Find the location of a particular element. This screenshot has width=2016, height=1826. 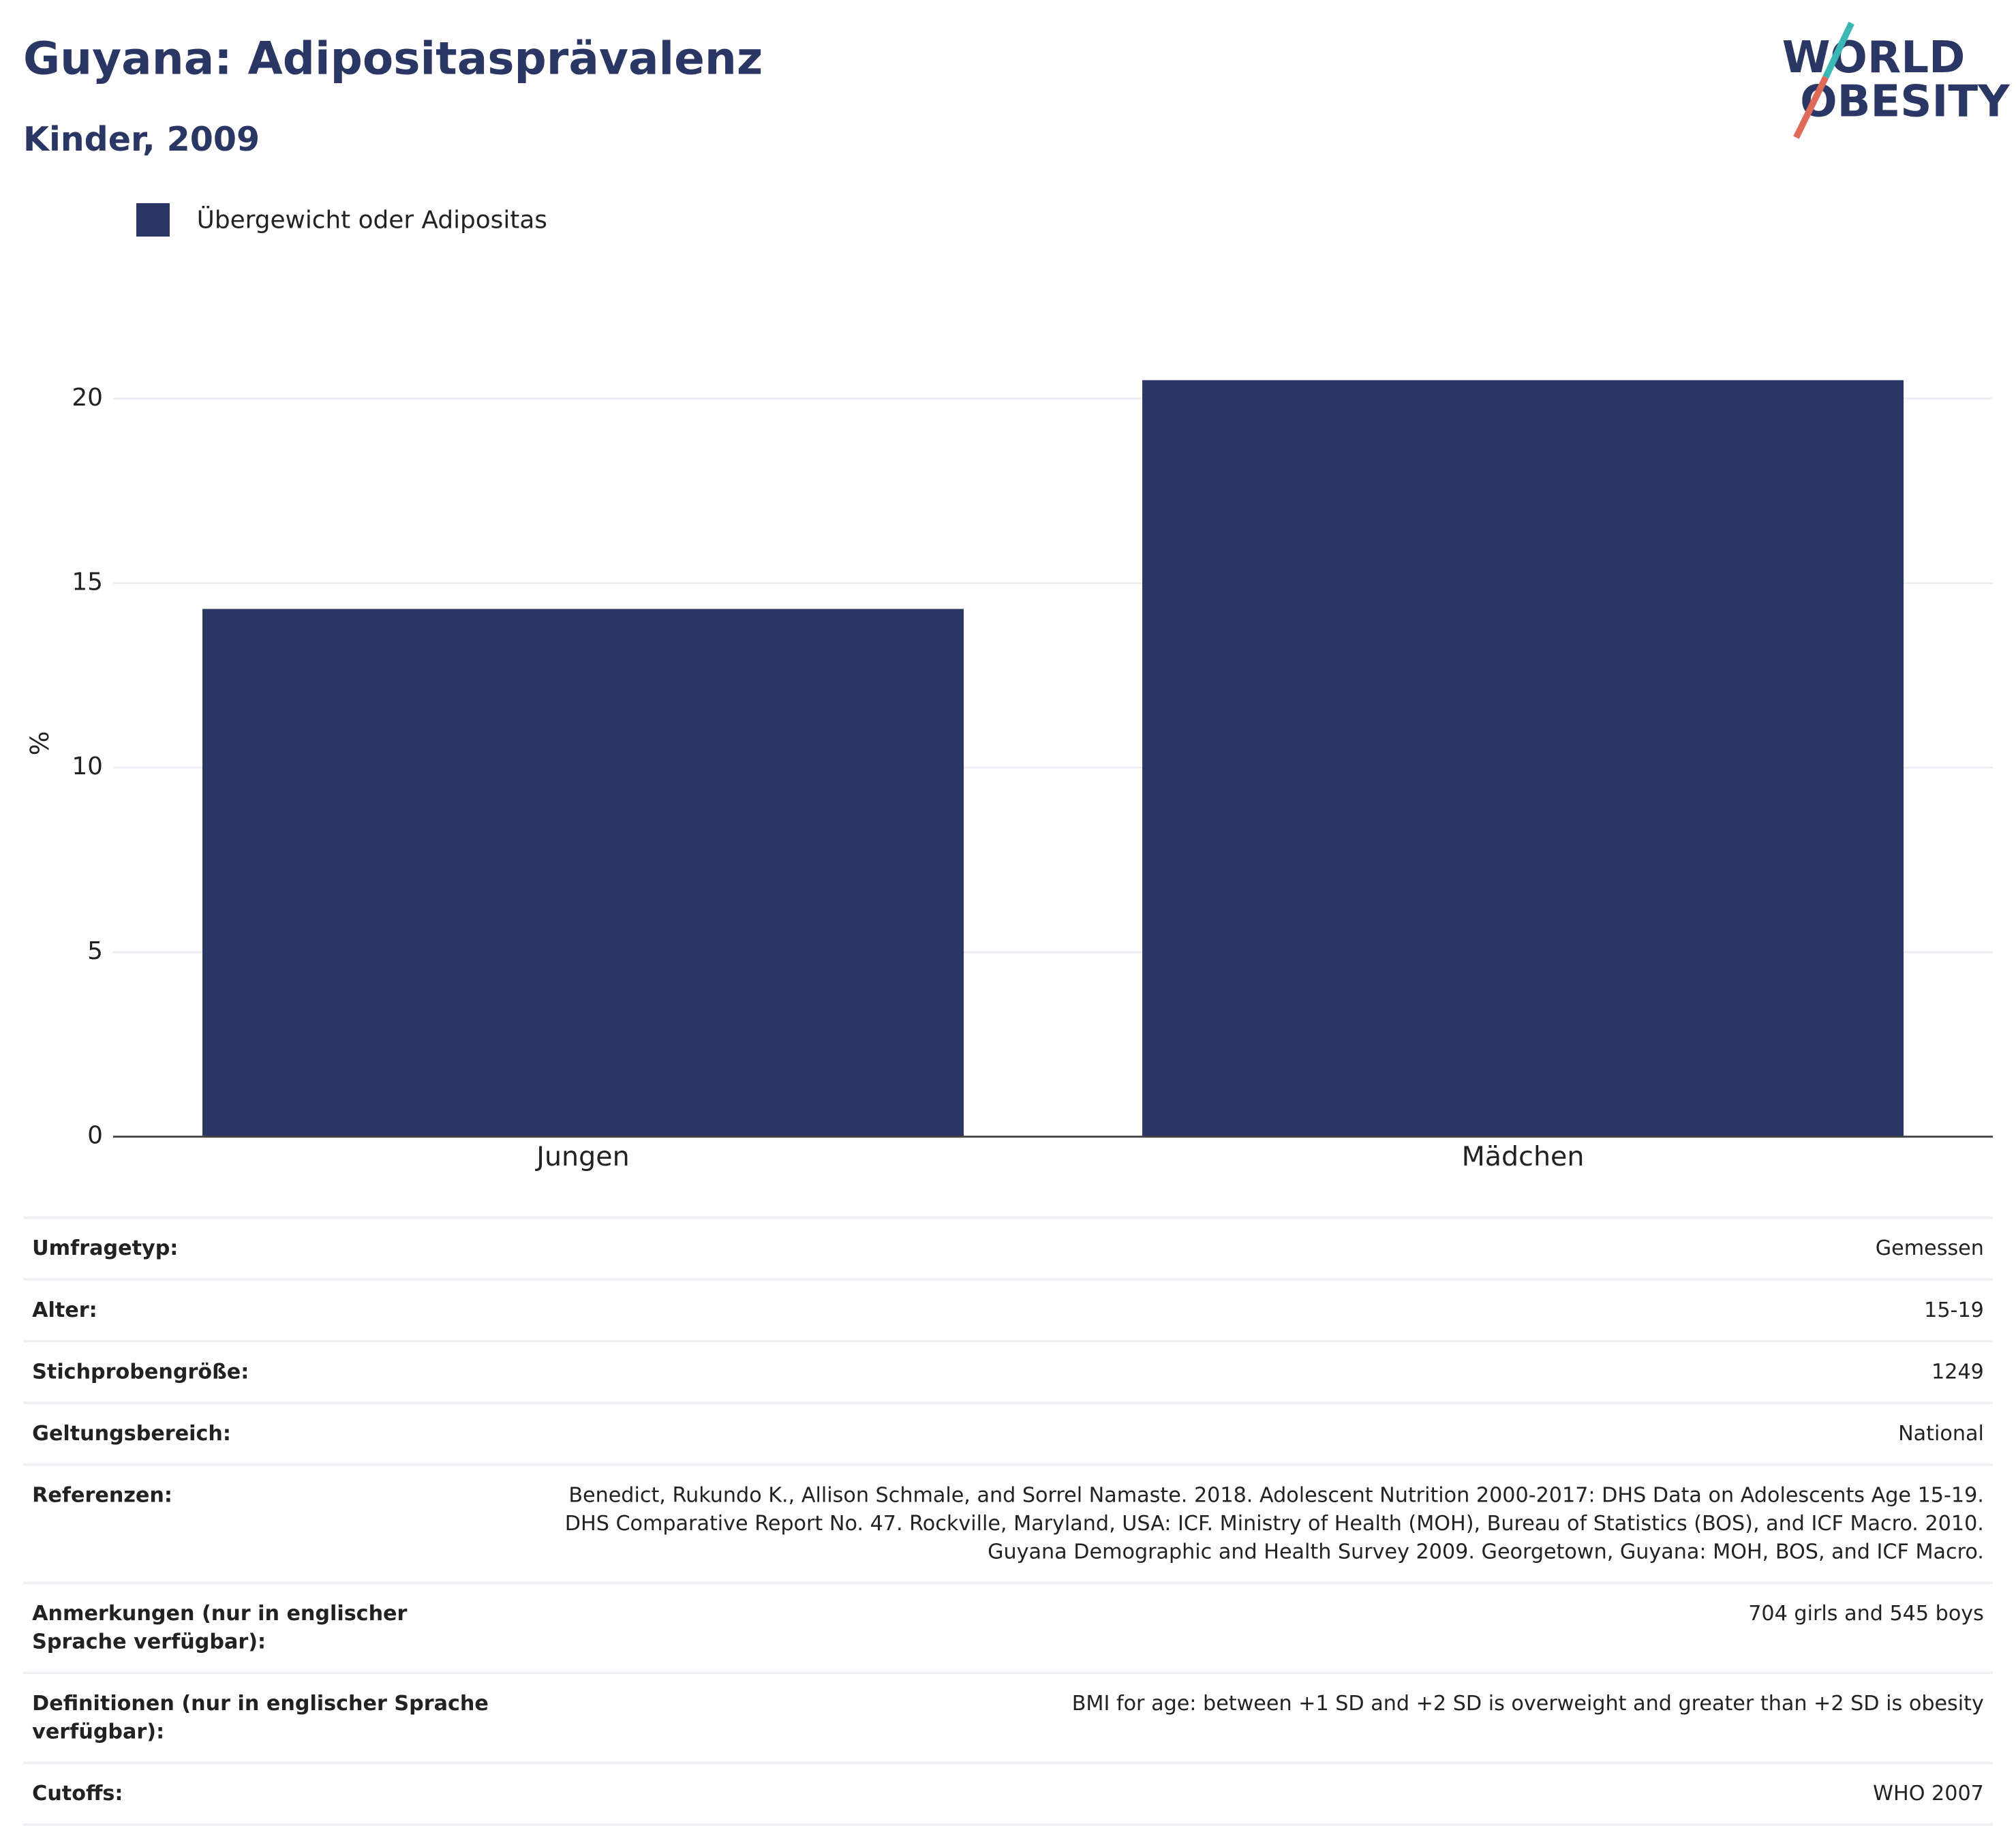

row-value: WHO 2007 is located at coordinates (1255, 1793).